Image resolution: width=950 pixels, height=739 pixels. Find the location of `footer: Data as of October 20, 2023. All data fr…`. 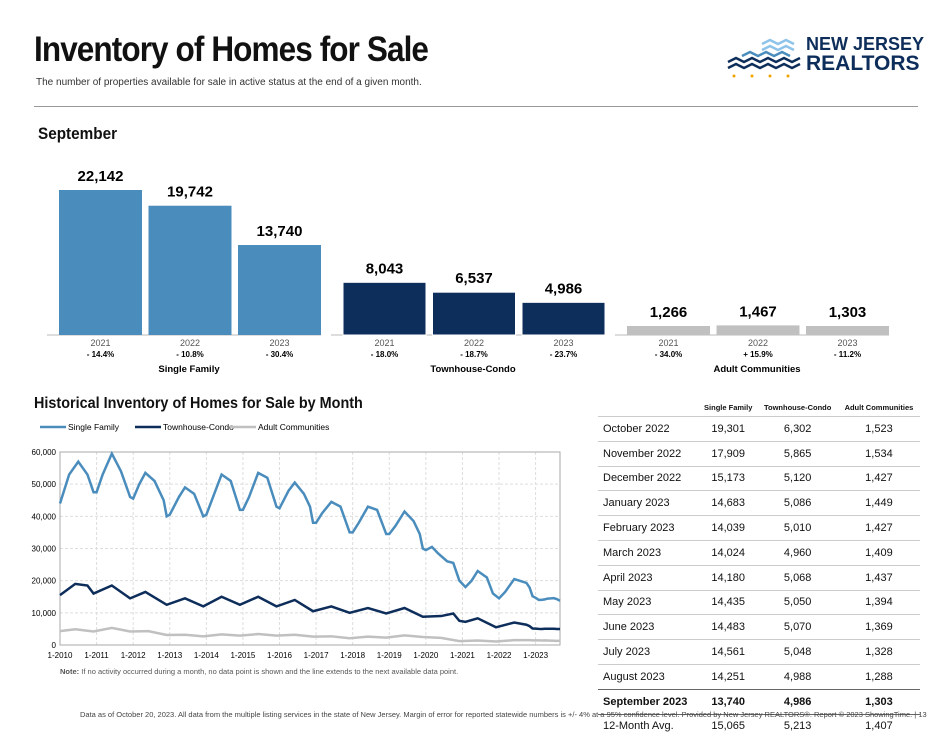

footer: Data as of October 20, 2023. All data fr… is located at coordinates (503, 714).